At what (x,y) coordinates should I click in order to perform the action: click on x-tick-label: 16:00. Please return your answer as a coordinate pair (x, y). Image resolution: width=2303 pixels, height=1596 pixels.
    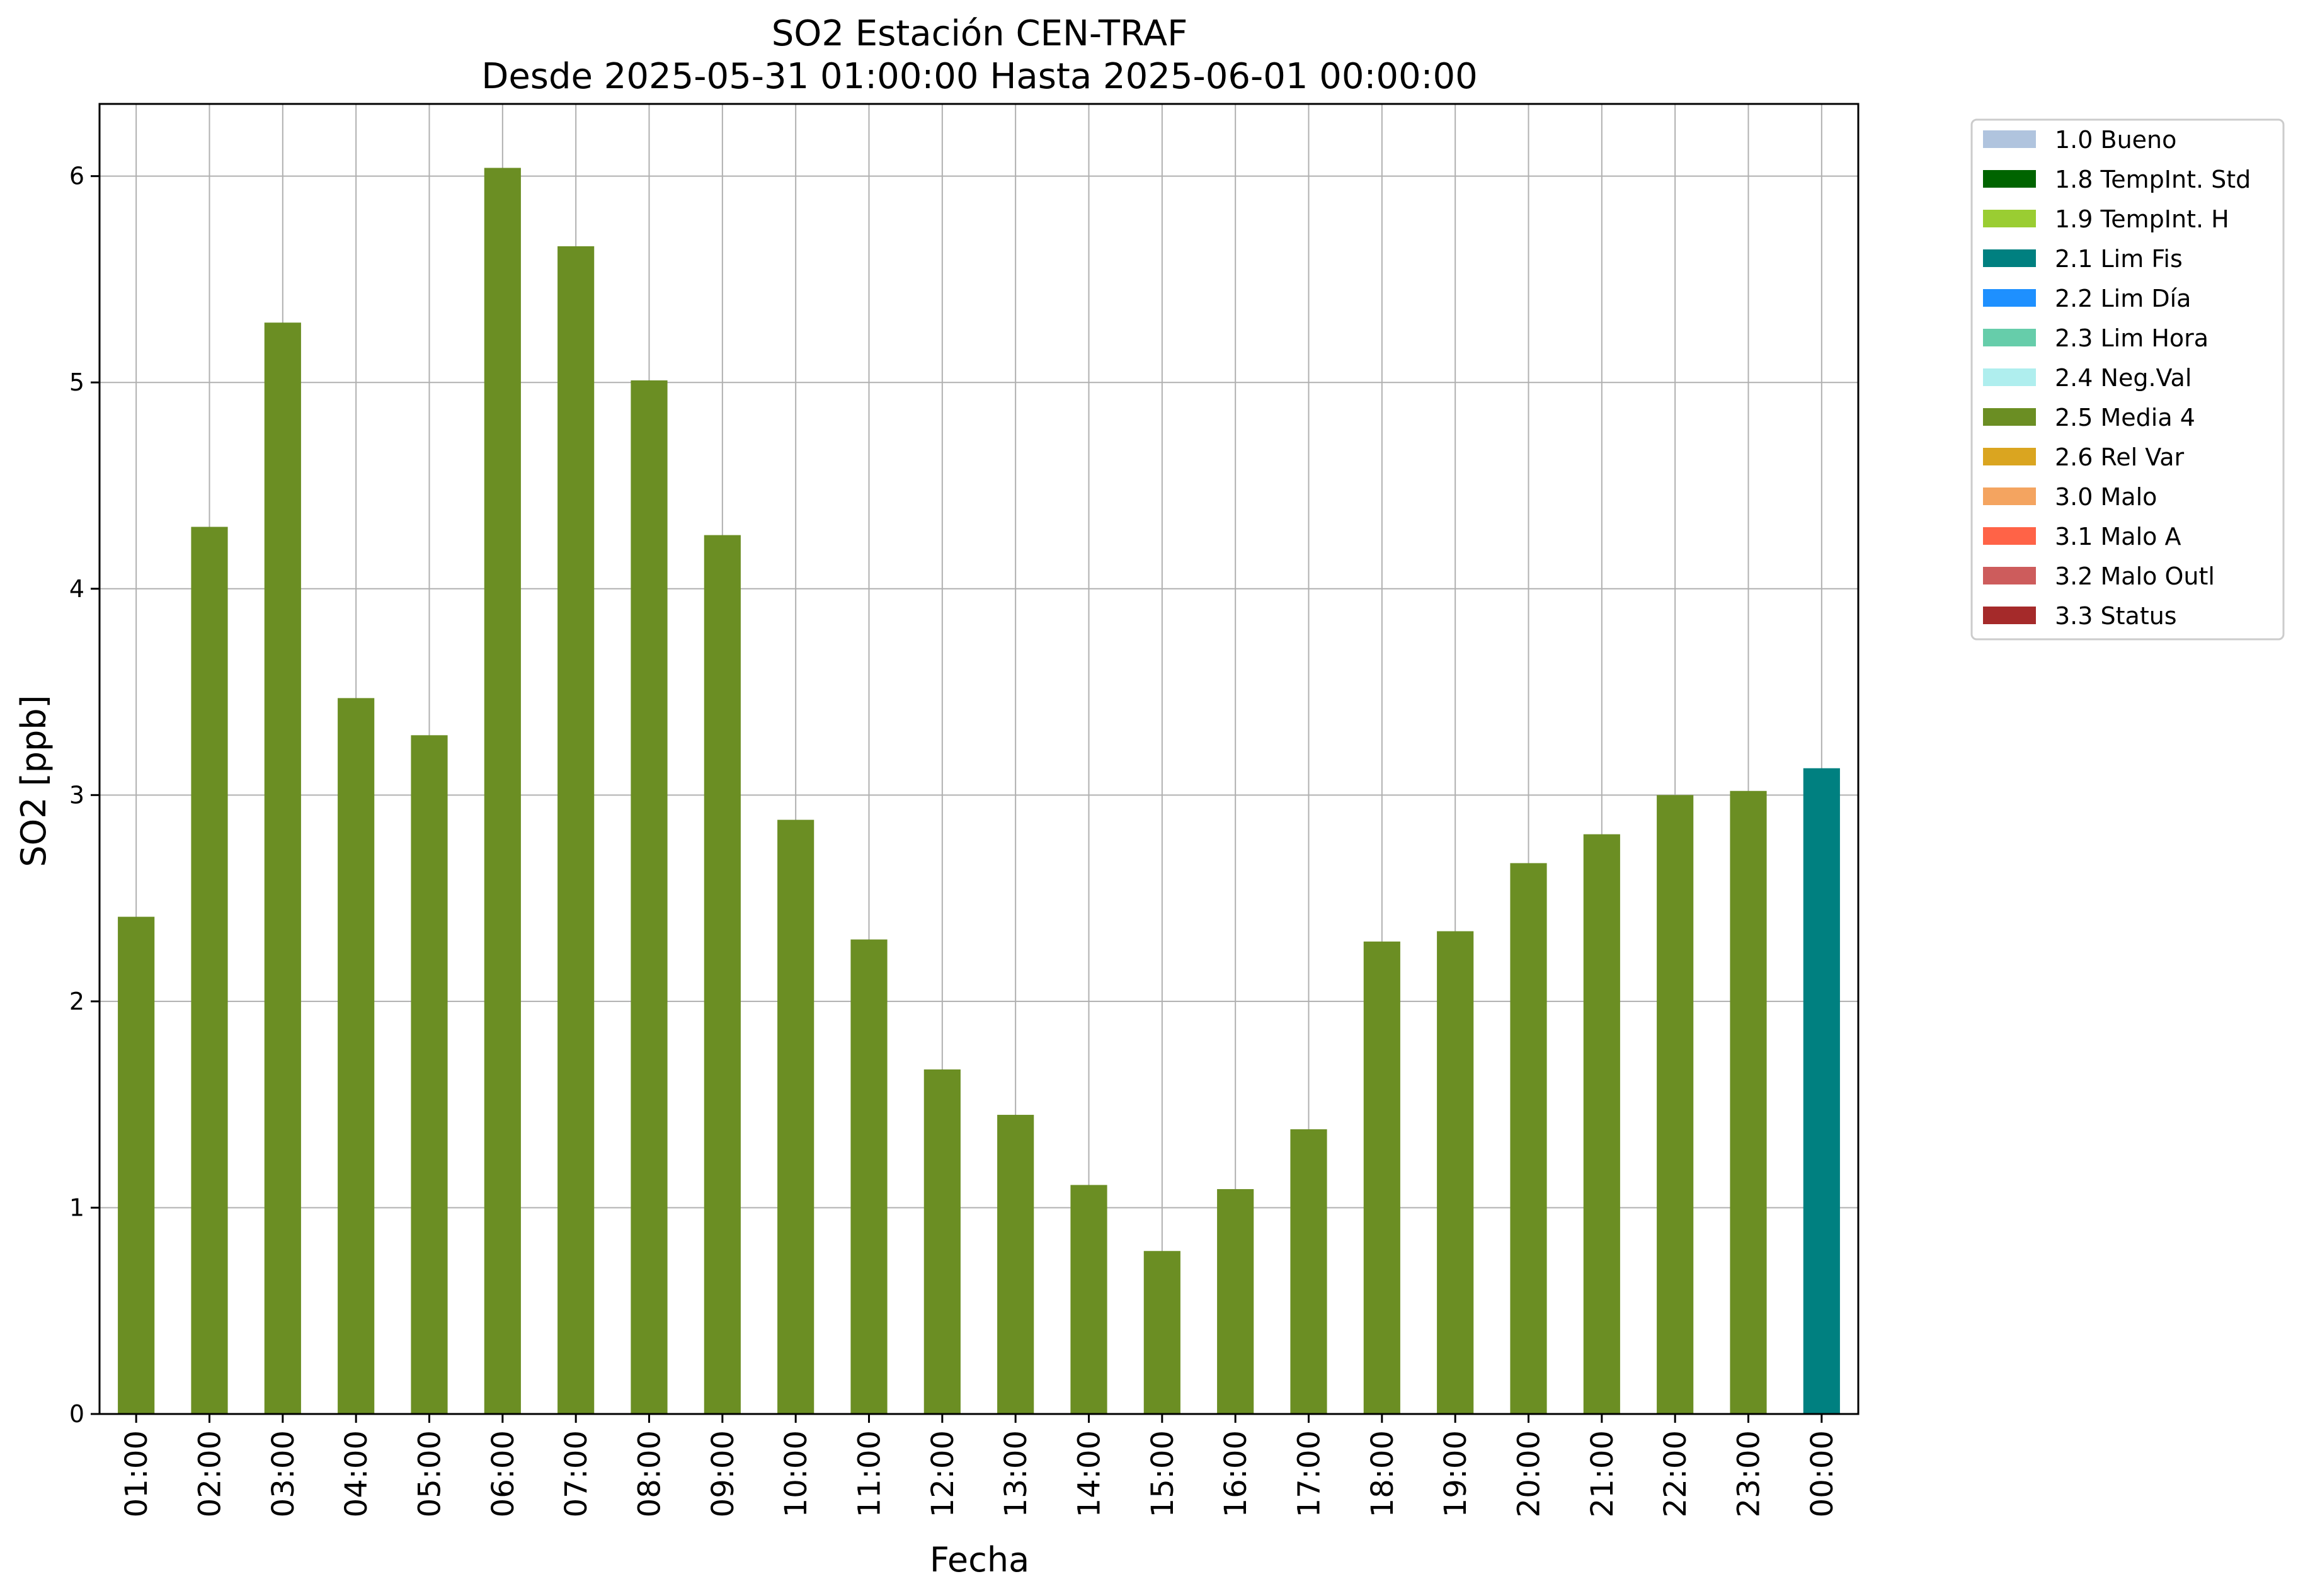
    Looking at the image, I should click on (1236, 1473).